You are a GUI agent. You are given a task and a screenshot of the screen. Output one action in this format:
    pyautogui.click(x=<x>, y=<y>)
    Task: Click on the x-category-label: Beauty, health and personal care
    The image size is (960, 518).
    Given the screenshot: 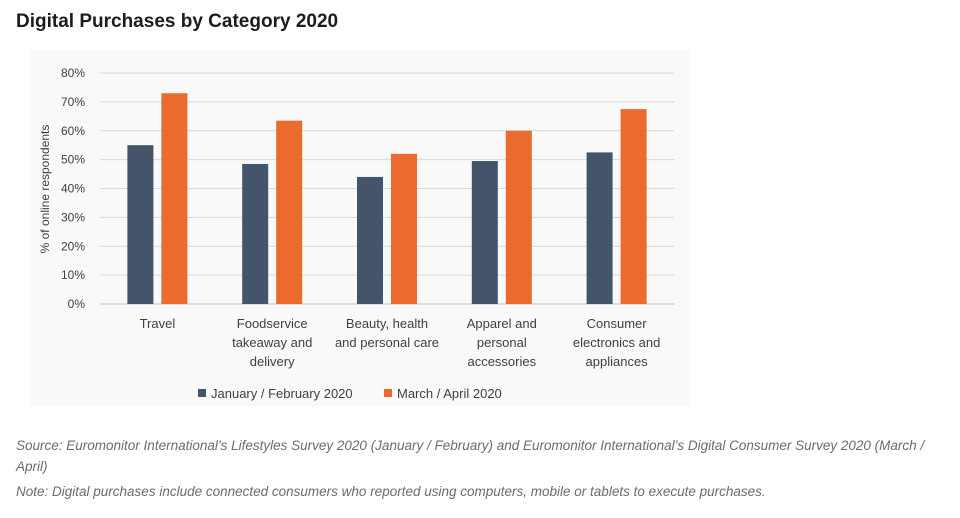 What is the action you would take?
    pyautogui.click(x=387, y=333)
    